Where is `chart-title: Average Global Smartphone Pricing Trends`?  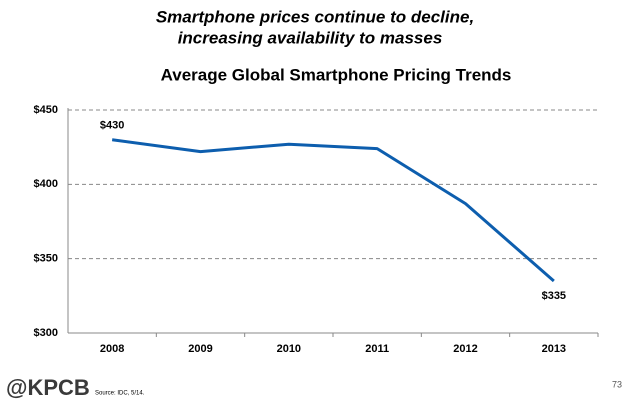 chart-title: Average Global Smartphone Pricing Trends is located at coordinates (336, 74).